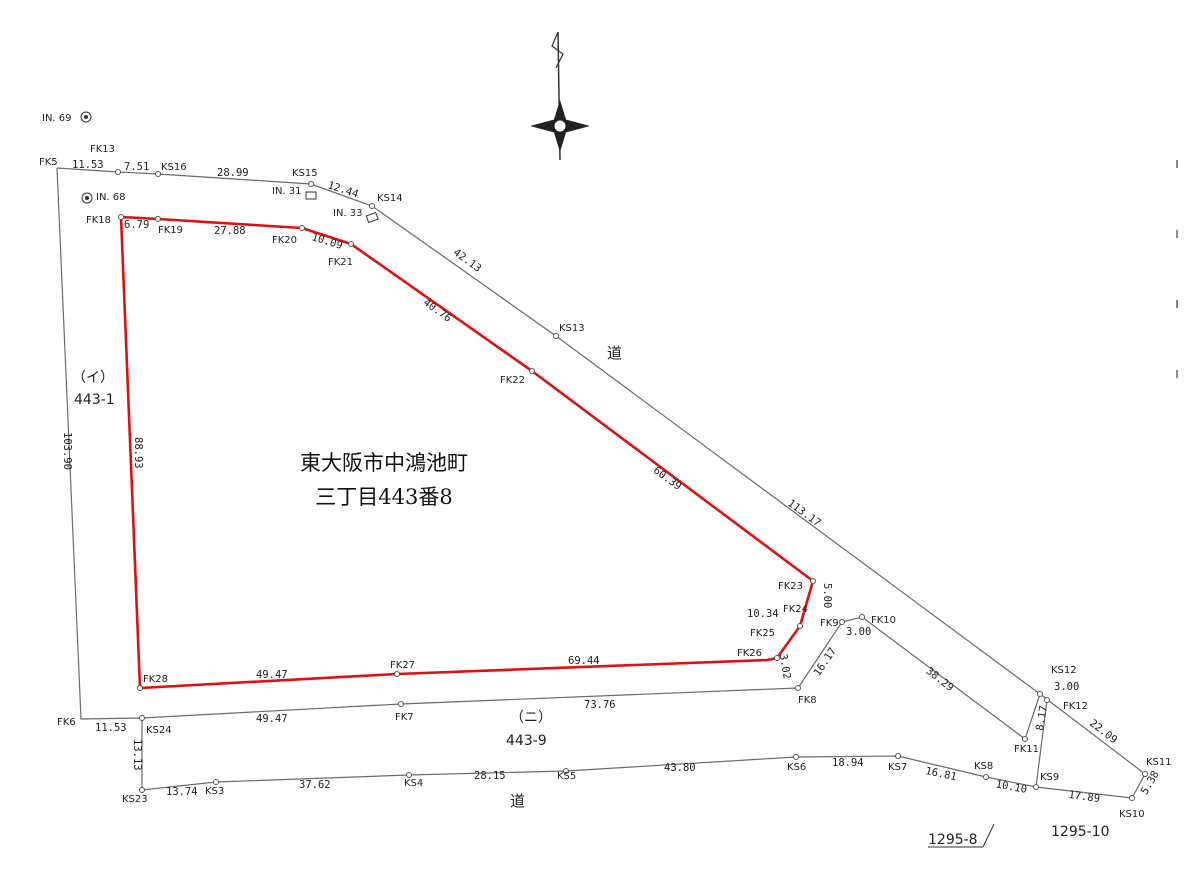  I want to click on point-label: FK27, so click(402, 665).